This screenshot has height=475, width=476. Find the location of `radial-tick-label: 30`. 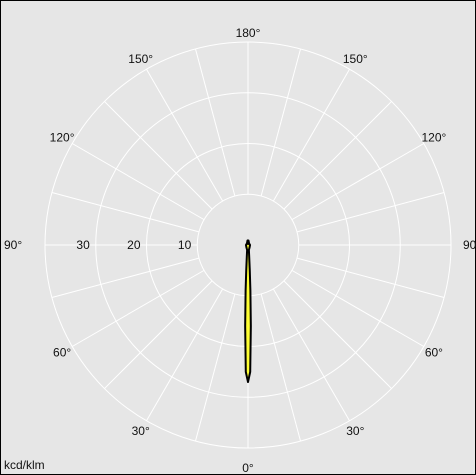

radial-tick-label: 30 is located at coordinates (83, 245).